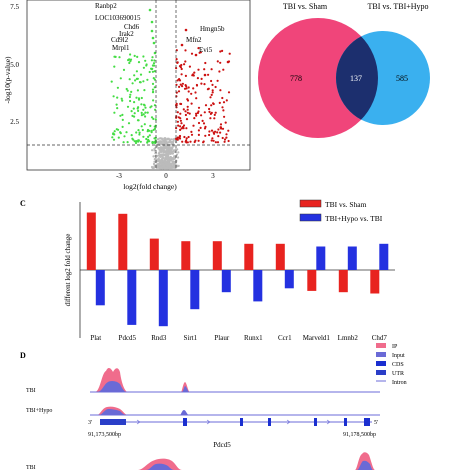 The height and width of the screenshot is (474, 474). I want to click on bar-category-label: Plat, so click(95, 338).